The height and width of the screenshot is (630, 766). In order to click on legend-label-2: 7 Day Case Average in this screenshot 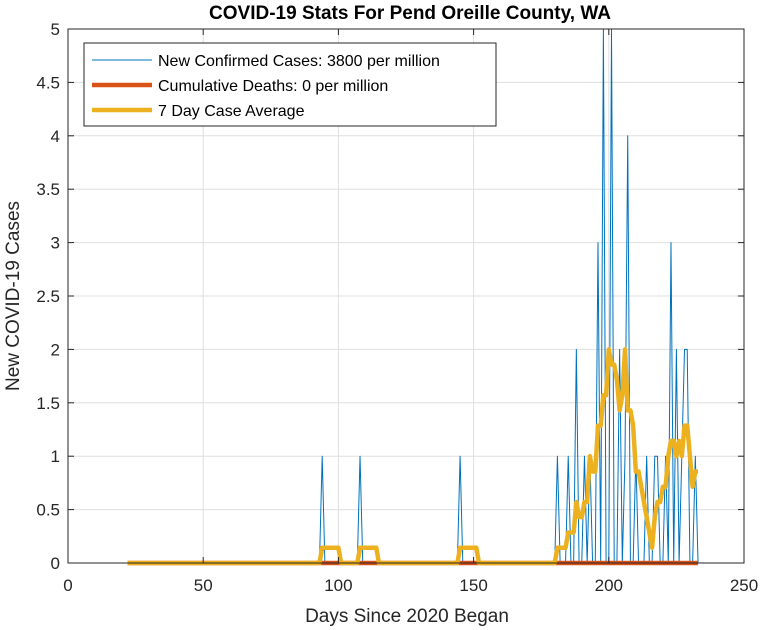, I will do `click(231, 111)`.